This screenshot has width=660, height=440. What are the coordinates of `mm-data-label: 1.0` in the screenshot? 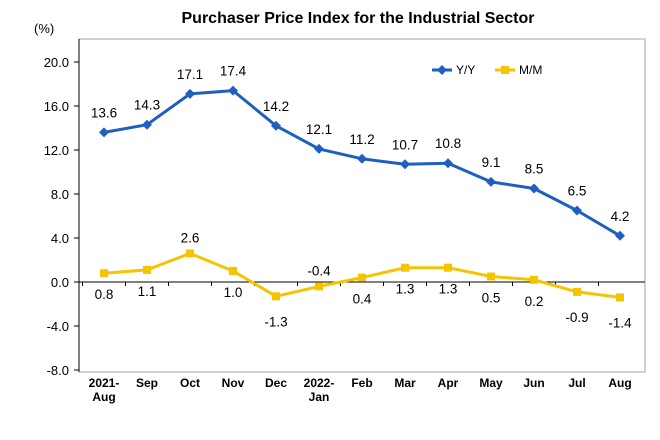 It's located at (233, 292).